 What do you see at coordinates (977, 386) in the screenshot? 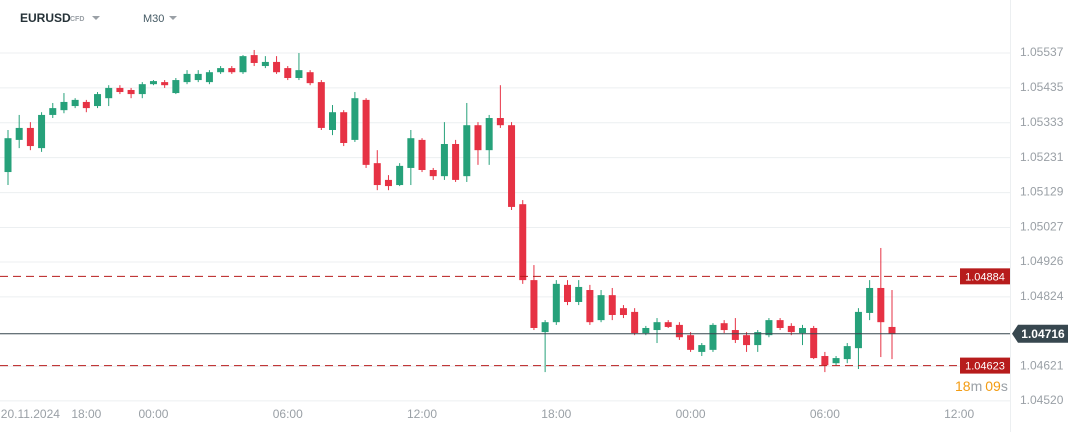
I see `countdown-minutes-unit: m` at bounding box center [977, 386].